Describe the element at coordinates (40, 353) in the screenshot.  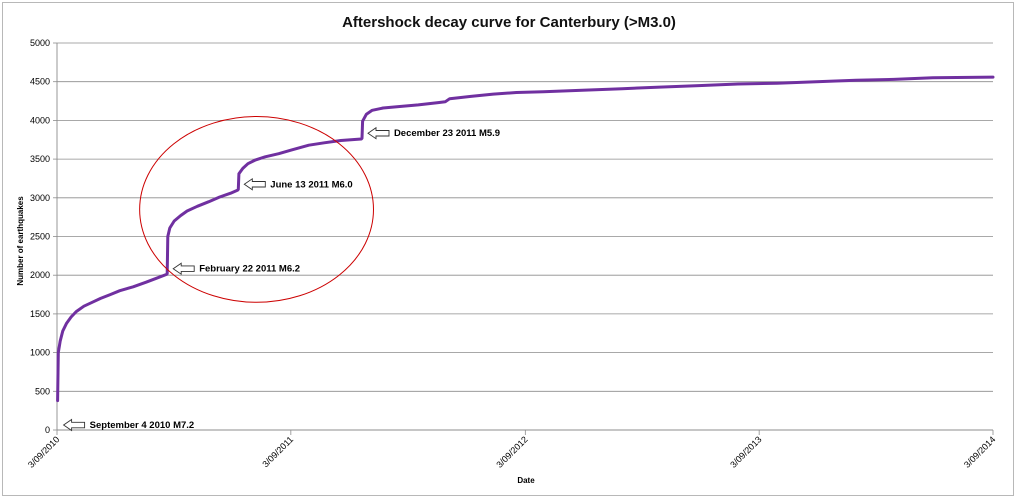
I see `y-tick-label: 1000` at that location.